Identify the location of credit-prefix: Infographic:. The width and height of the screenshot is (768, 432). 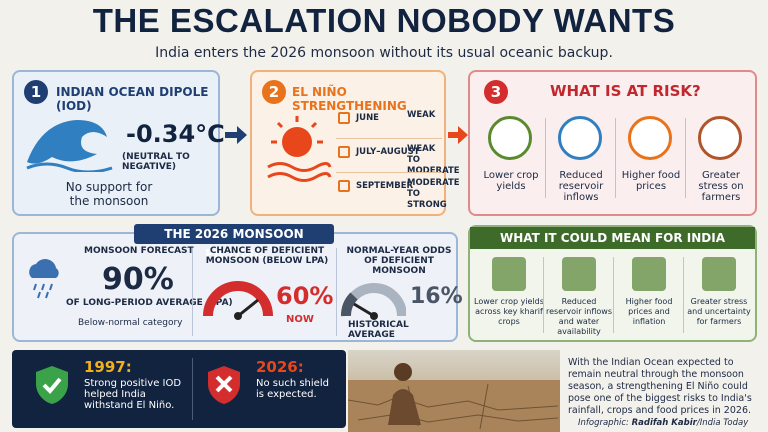
(603, 423).